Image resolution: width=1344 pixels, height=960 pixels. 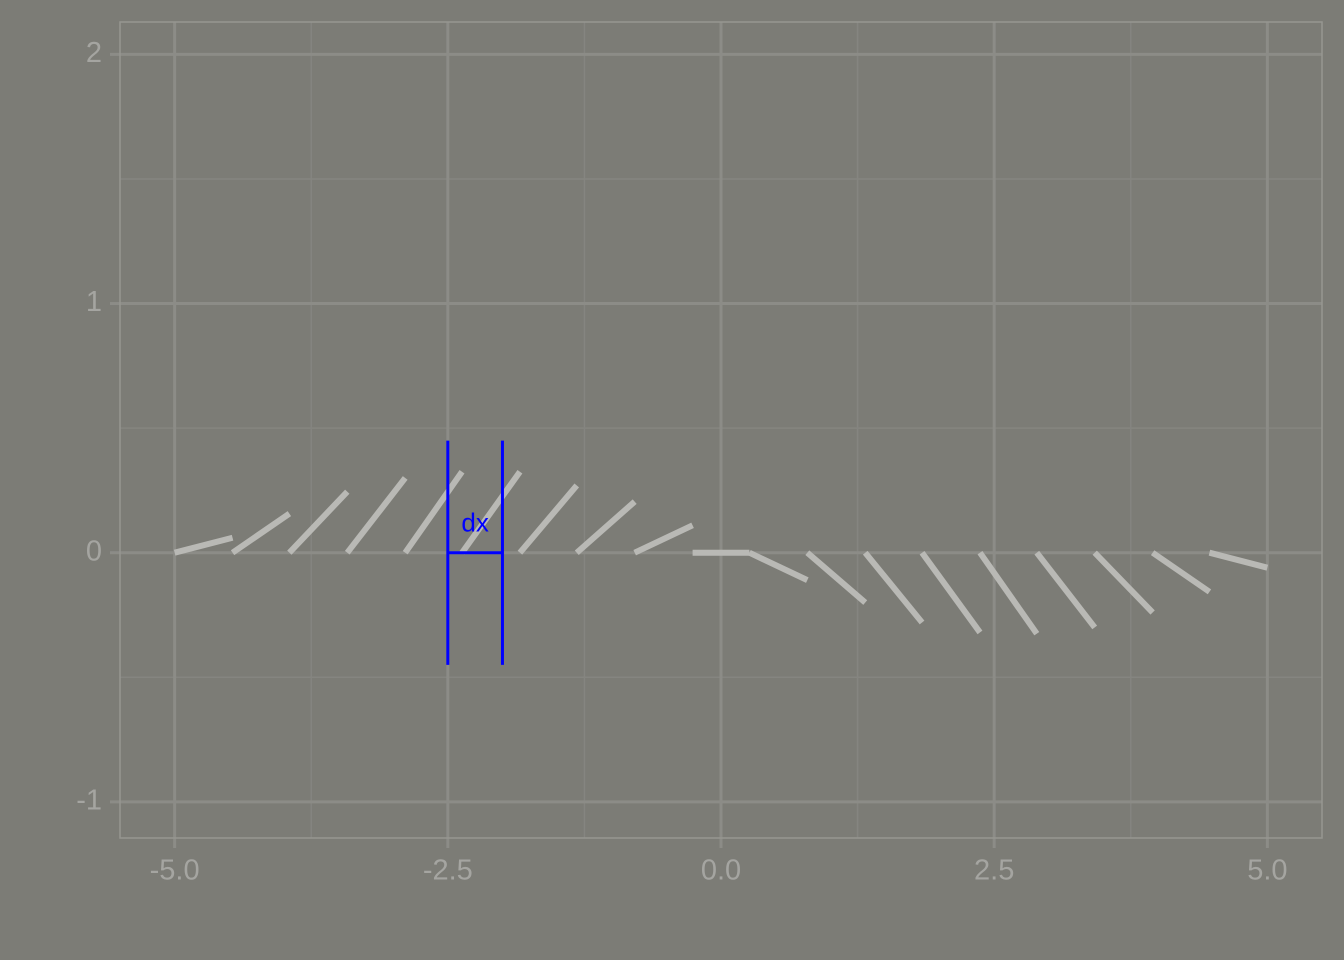 I want to click on annotation-label: dx, so click(x=474, y=523).